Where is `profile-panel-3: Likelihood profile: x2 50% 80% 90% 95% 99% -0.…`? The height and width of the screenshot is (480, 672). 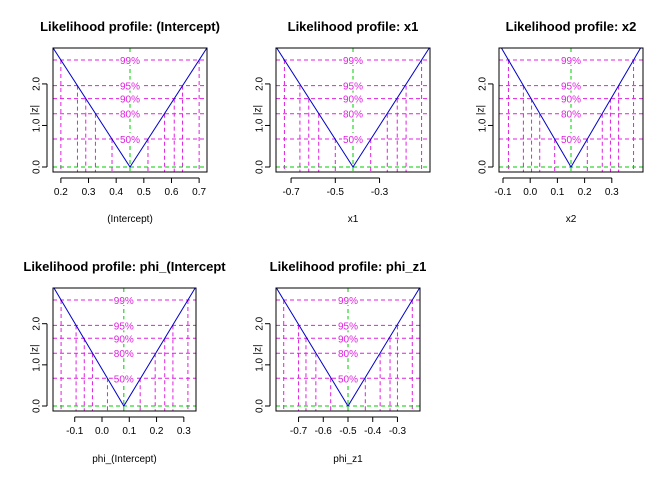
profile-panel-3: Likelihood profile: x2 50% 80% 90% 95% 99% -0.… is located at coordinates (560, 122).